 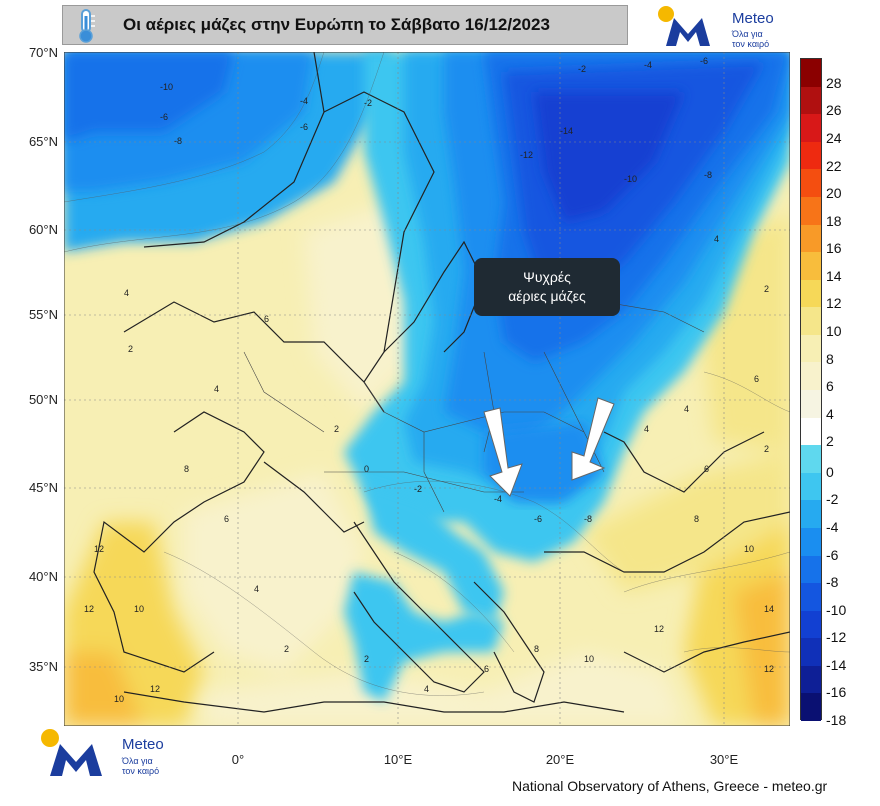 What do you see at coordinates (503, 452) in the screenshot?
I see `down-arrow-icon` at bounding box center [503, 452].